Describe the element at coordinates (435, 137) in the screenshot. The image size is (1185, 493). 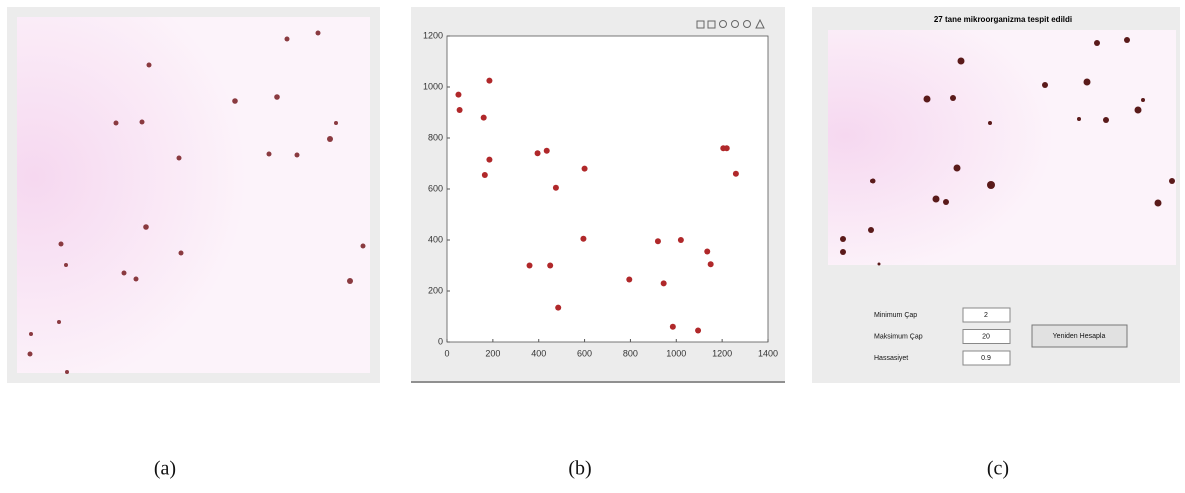
I see `y-tick-label: 800` at that location.